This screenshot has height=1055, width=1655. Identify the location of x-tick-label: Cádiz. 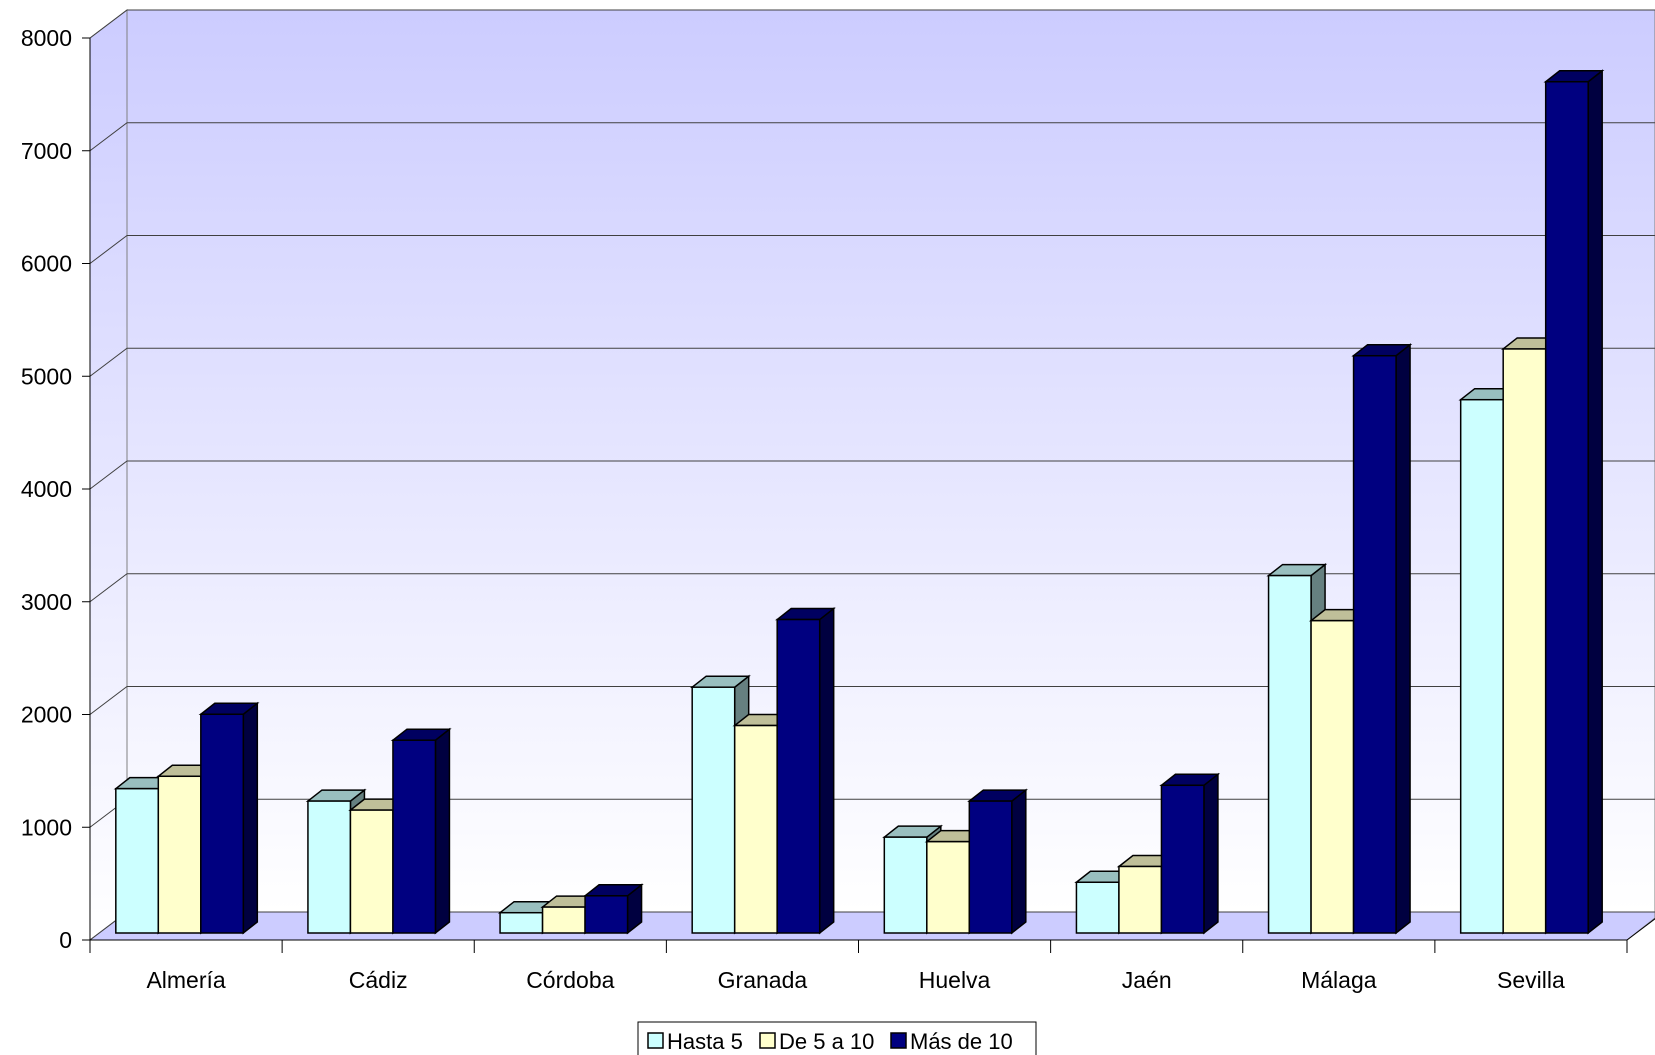
(378, 980).